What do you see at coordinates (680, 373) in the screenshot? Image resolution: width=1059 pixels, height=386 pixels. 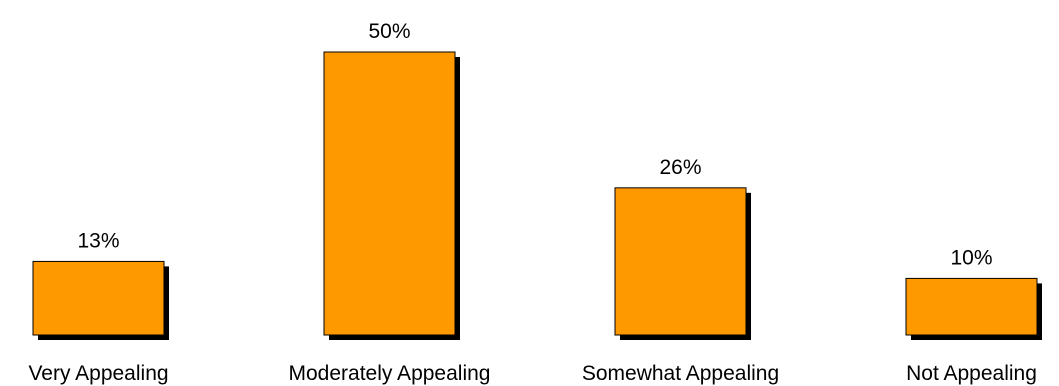 I see `category-label: Somewhat Appealing` at bounding box center [680, 373].